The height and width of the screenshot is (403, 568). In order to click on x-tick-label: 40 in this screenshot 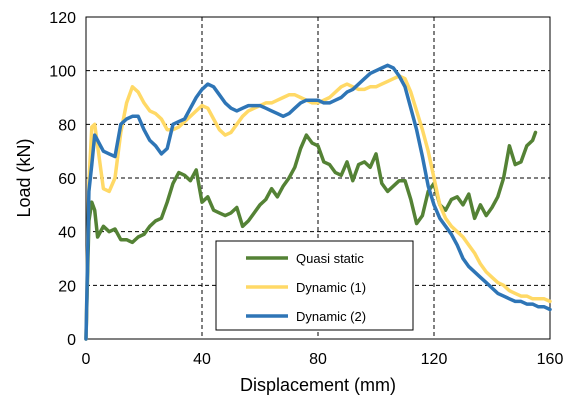, I will do `click(202, 359)`.